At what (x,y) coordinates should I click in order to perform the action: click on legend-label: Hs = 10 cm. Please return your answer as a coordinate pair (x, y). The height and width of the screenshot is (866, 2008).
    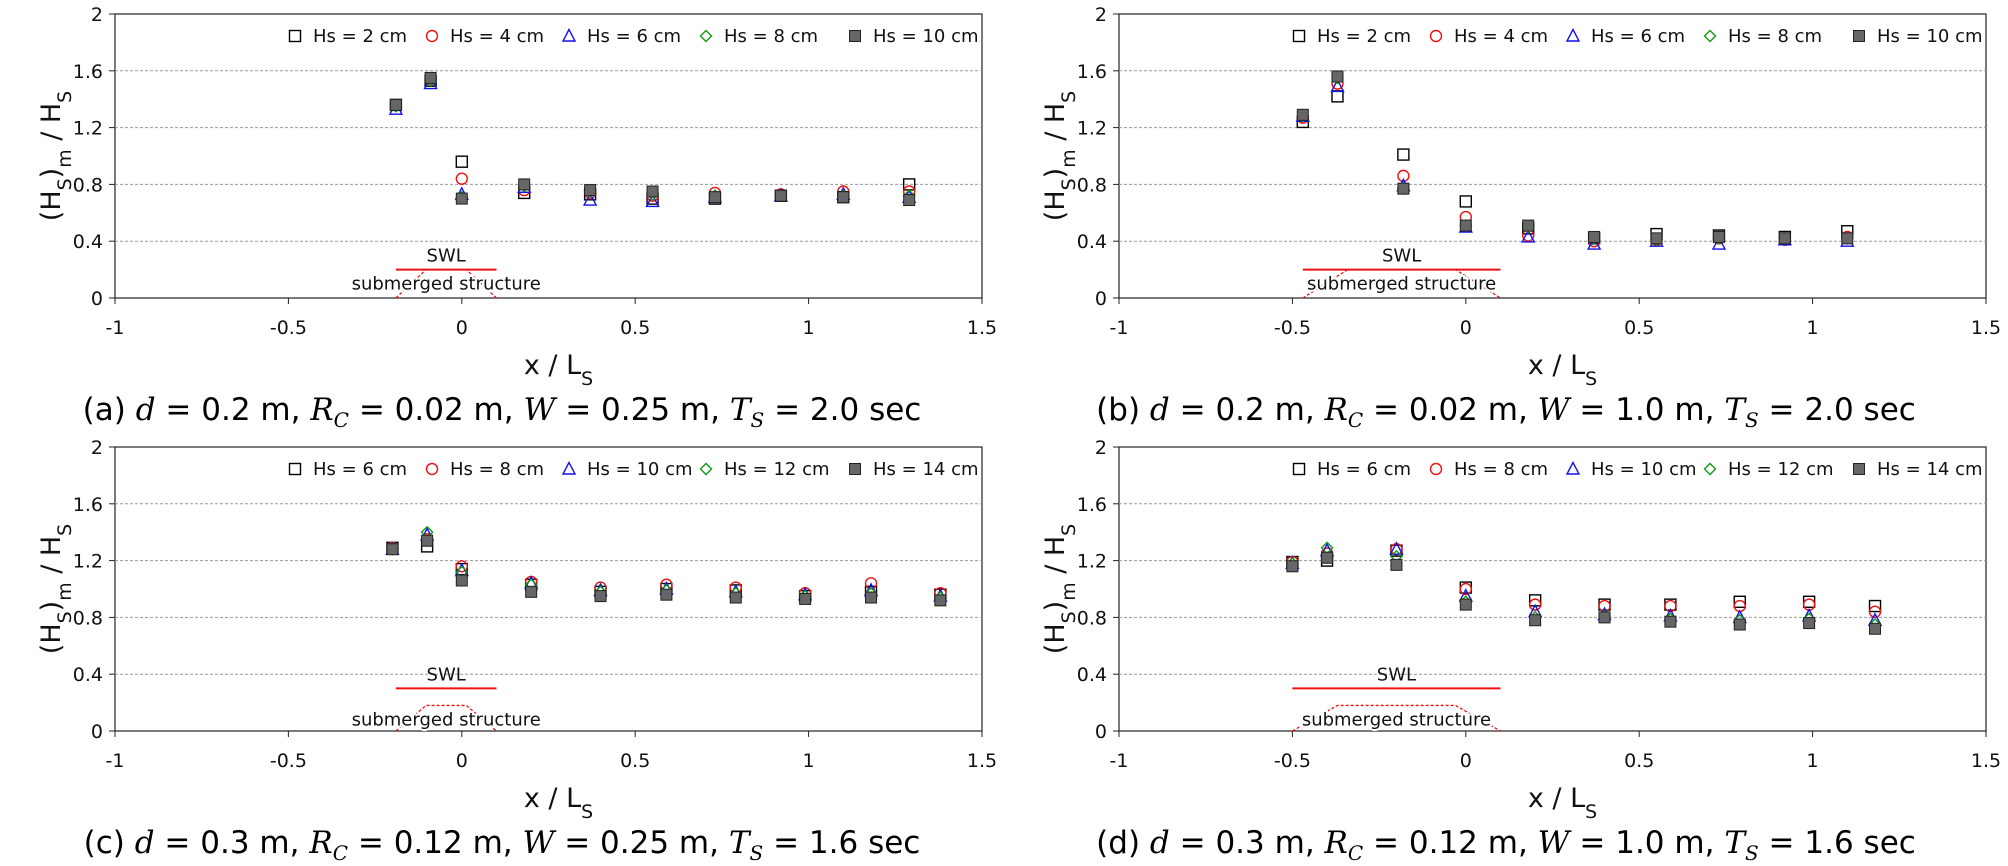
    Looking at the image, I should click on (926, 36).